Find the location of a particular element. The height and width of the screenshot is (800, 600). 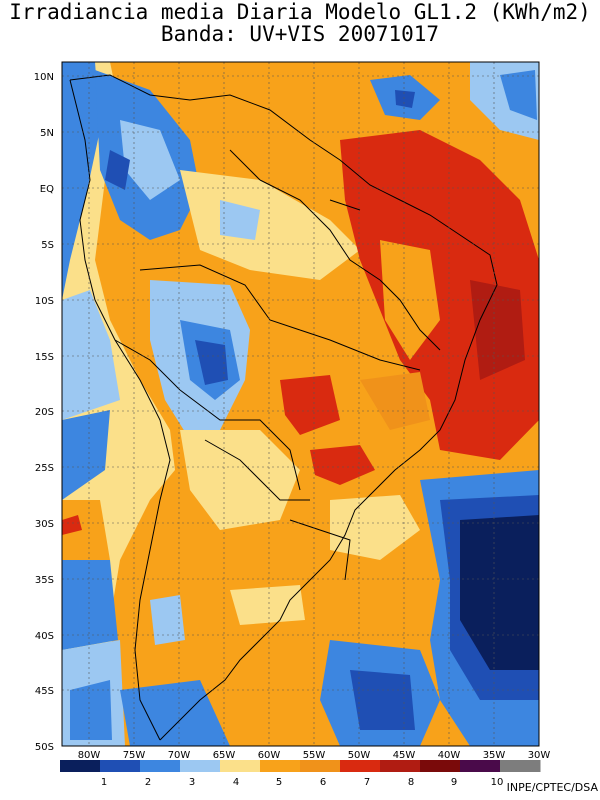

colorbar-label: 8 is located at coordinates (411, 782).